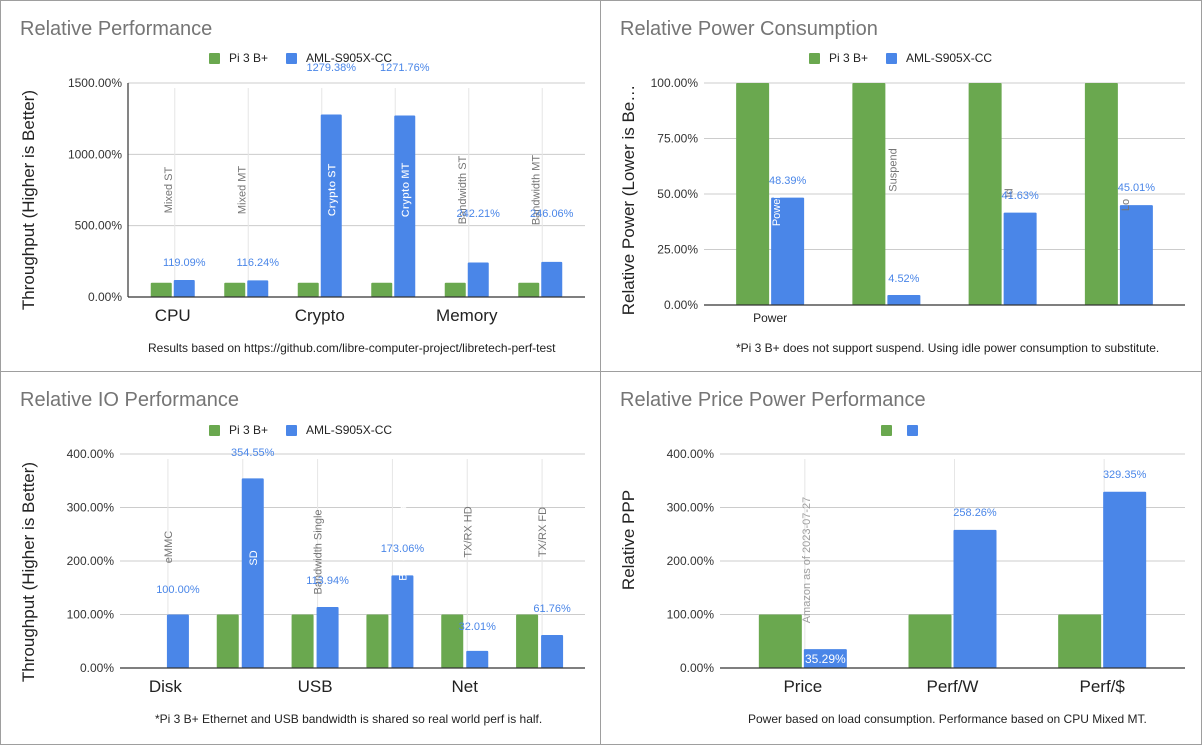 The image size is (1202, 745). Describe the element at coordinates (166, 686) in the screenshot. I see `x-group-label: Disk` at that location.